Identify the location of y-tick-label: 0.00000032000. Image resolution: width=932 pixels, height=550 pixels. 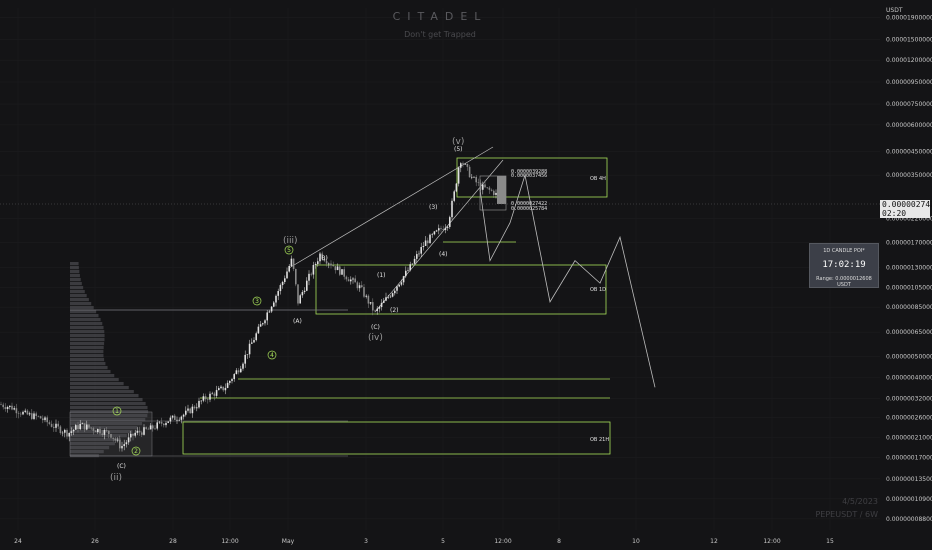
(909, 398).